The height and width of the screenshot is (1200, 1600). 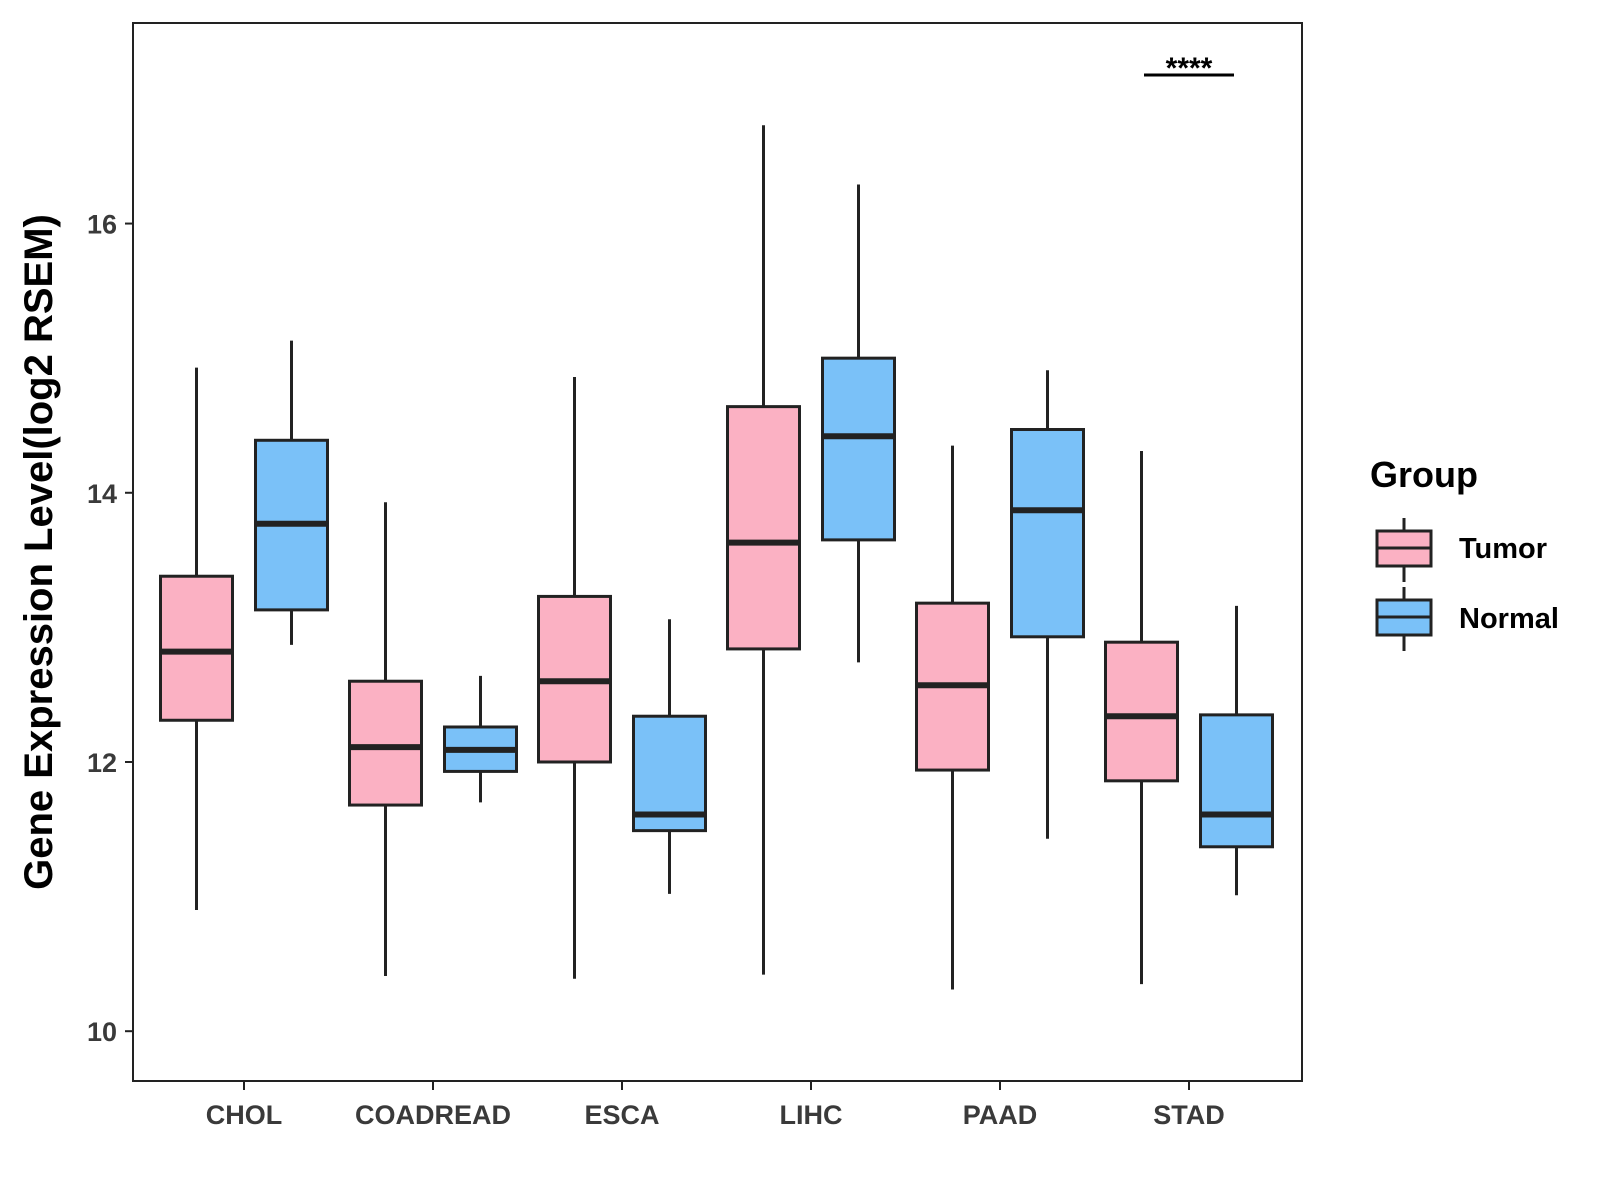 I want to click on y-tick-label: 14, so click(x=102, y=494).